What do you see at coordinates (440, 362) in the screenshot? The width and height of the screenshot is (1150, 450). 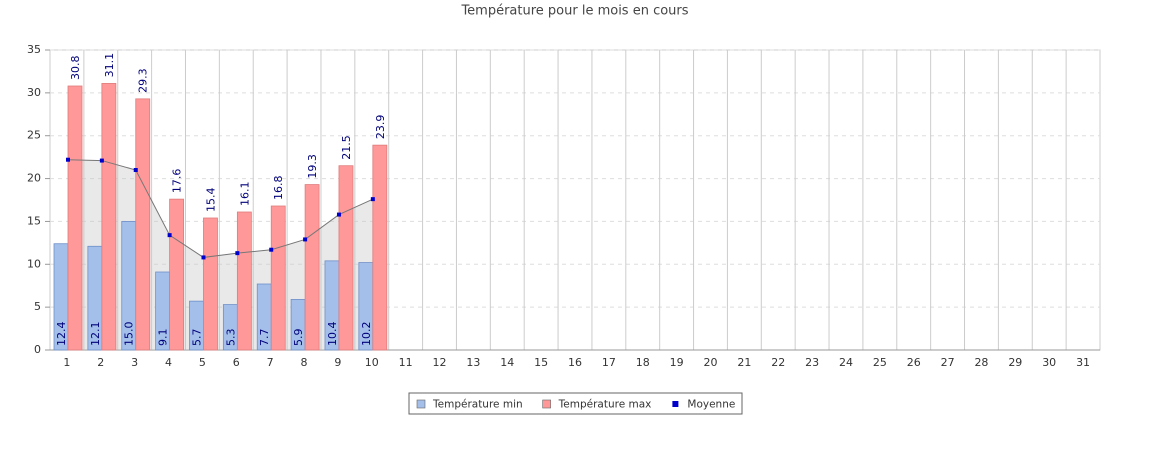 I see `x-tick-label: 12` at bounding box center [440, 362].